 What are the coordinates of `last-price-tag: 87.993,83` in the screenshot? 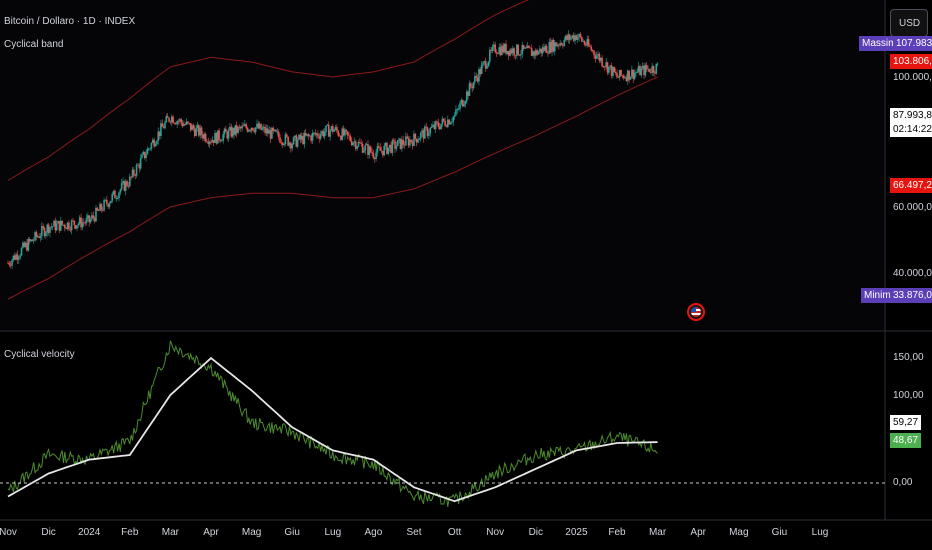 It's located at (911, 115).